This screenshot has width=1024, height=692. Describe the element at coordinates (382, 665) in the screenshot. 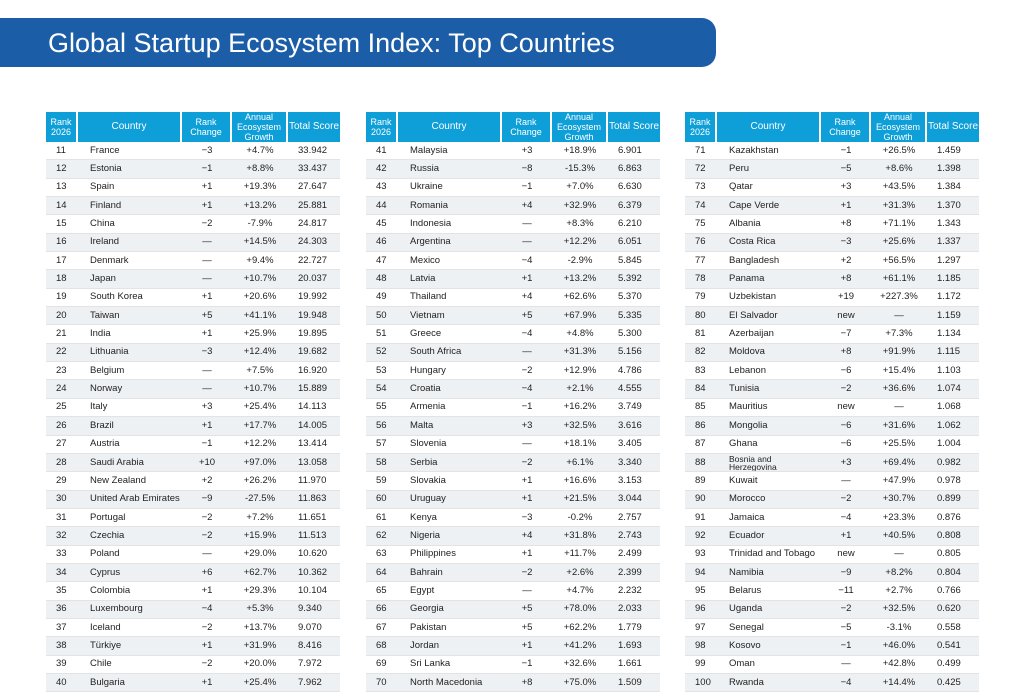

I see `rank-cell: 69` at that location.